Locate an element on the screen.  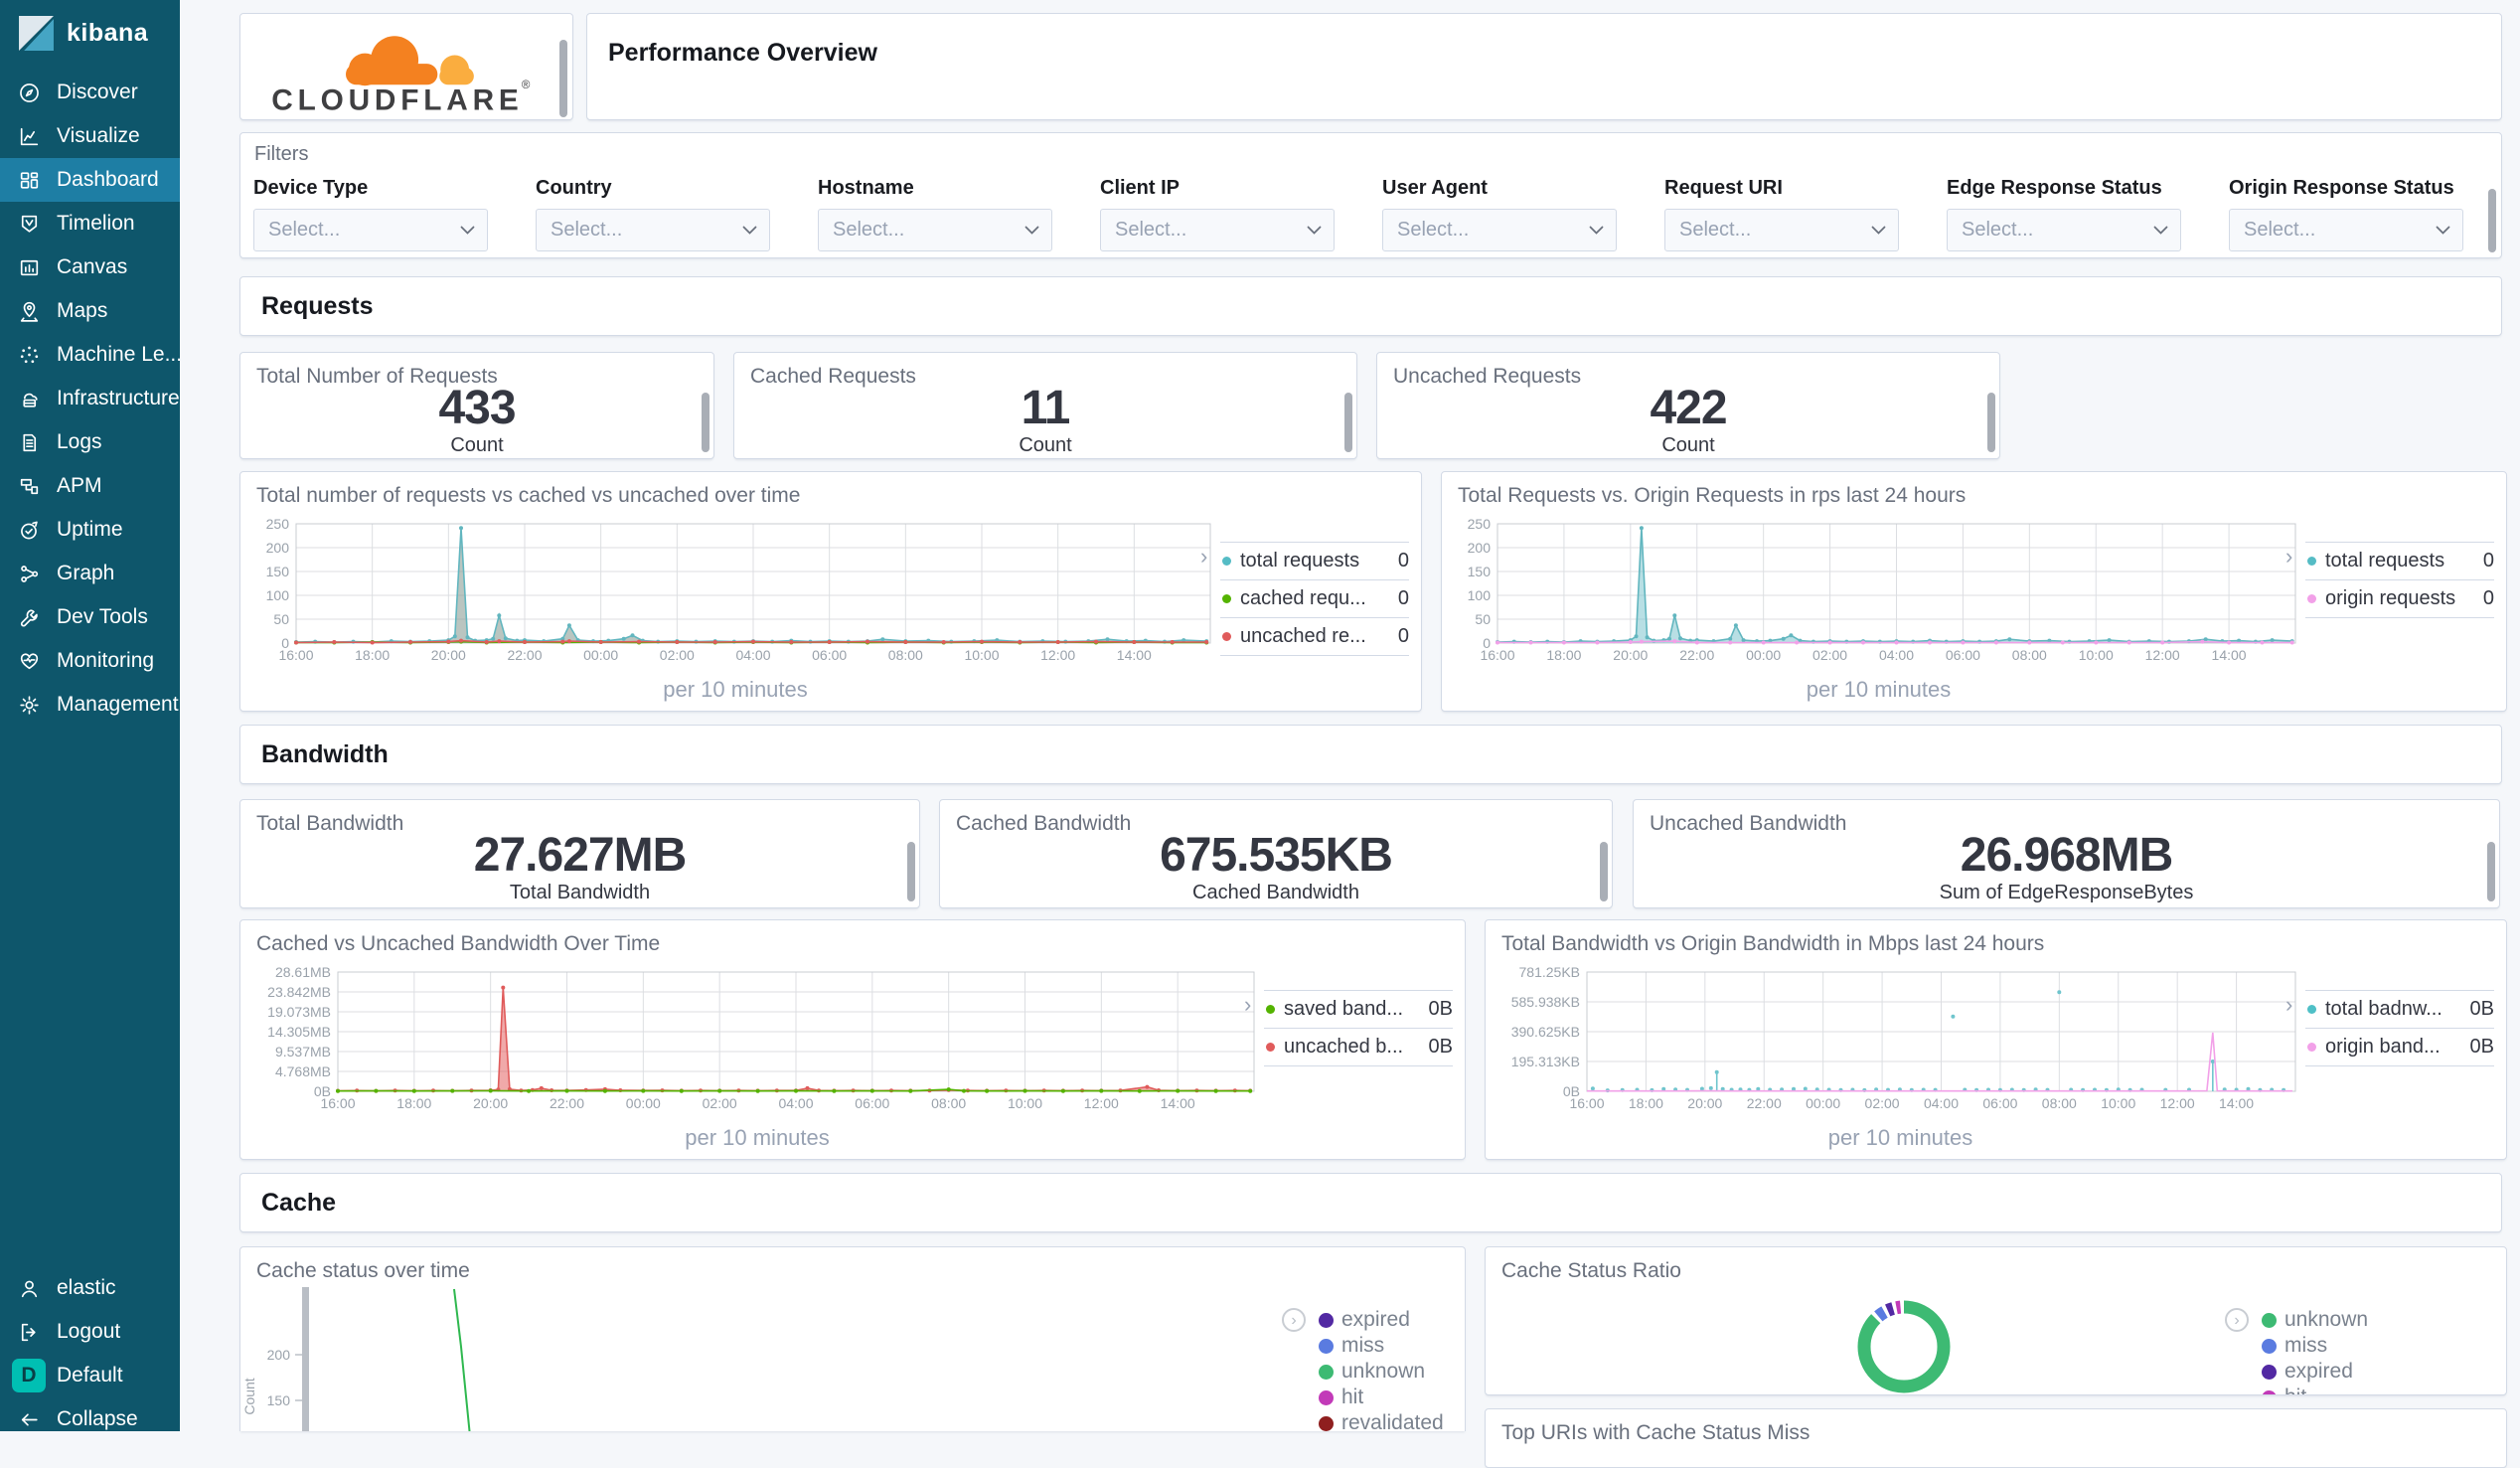
legend-item-uncached-b: uncached b... 0B is located at coordinates (1358, 1047).